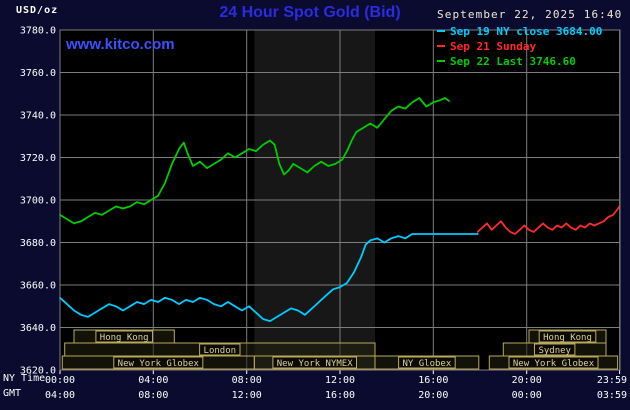 Image resolution: width=630 pixels, height=410 pixels. I want to click on session-label-box-sydney, so click(555, 349).